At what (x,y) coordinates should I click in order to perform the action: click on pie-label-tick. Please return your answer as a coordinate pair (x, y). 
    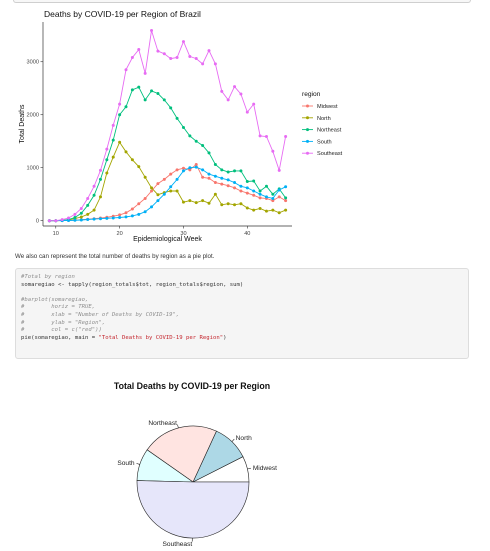
    Looking at the image, I should click on (178, 426).